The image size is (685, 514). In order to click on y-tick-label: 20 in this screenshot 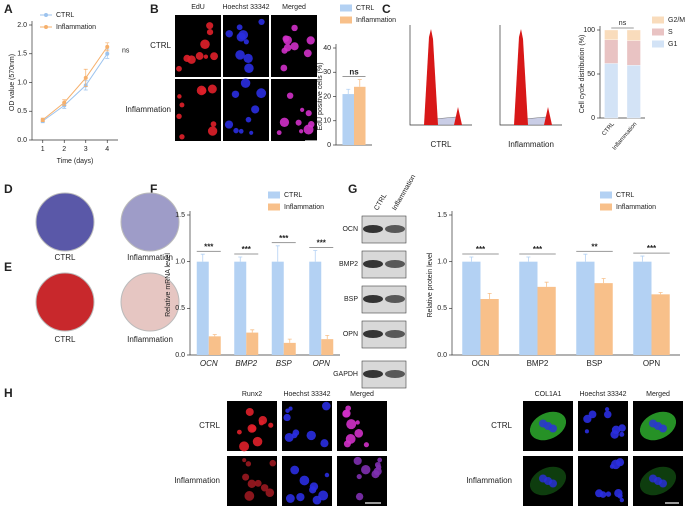, I will do `click(327, 96)`.